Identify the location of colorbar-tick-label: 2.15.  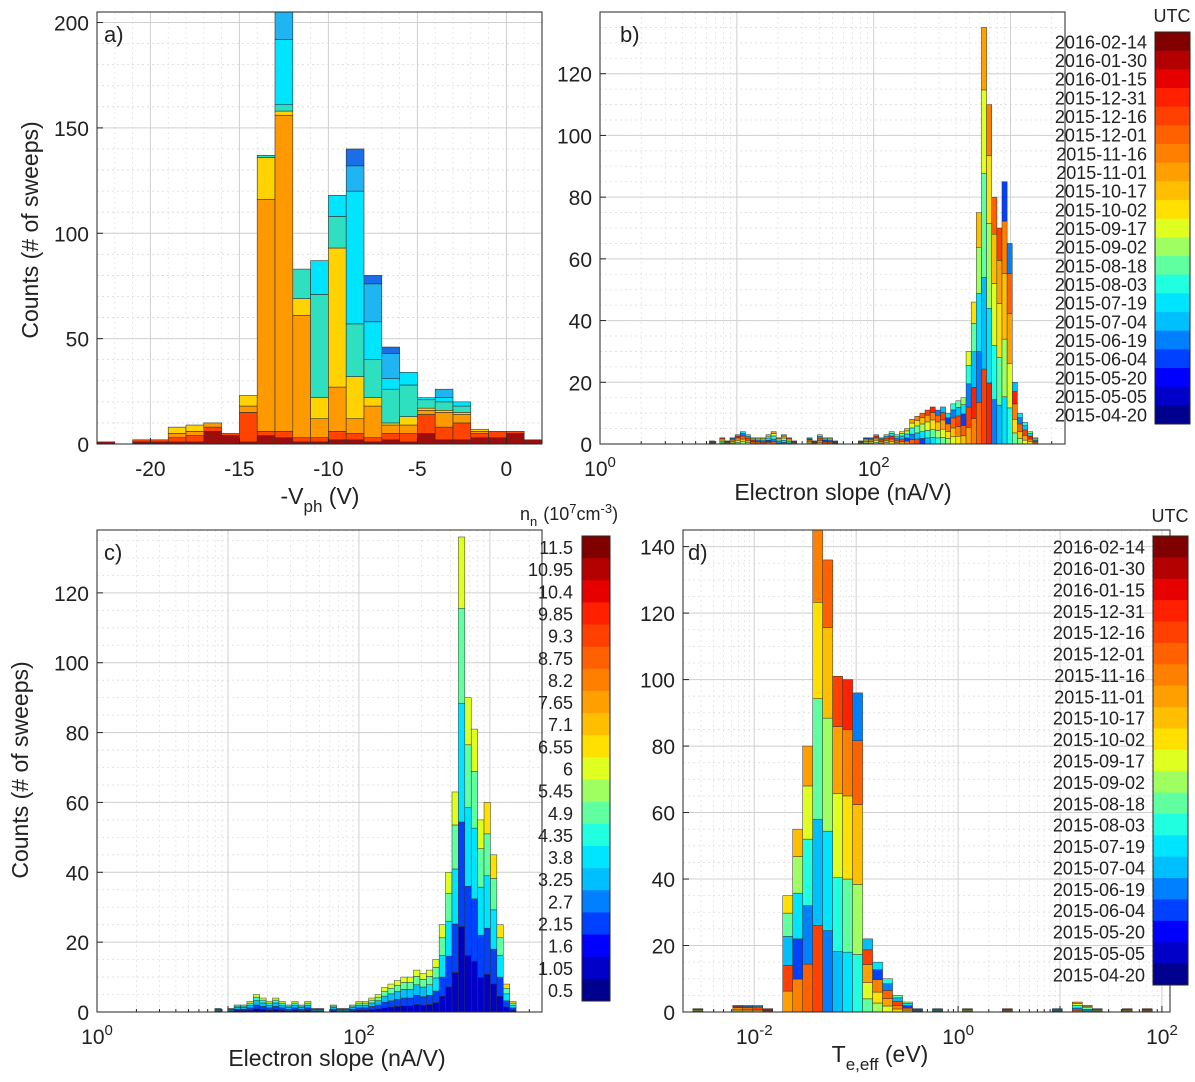
(555, 925).